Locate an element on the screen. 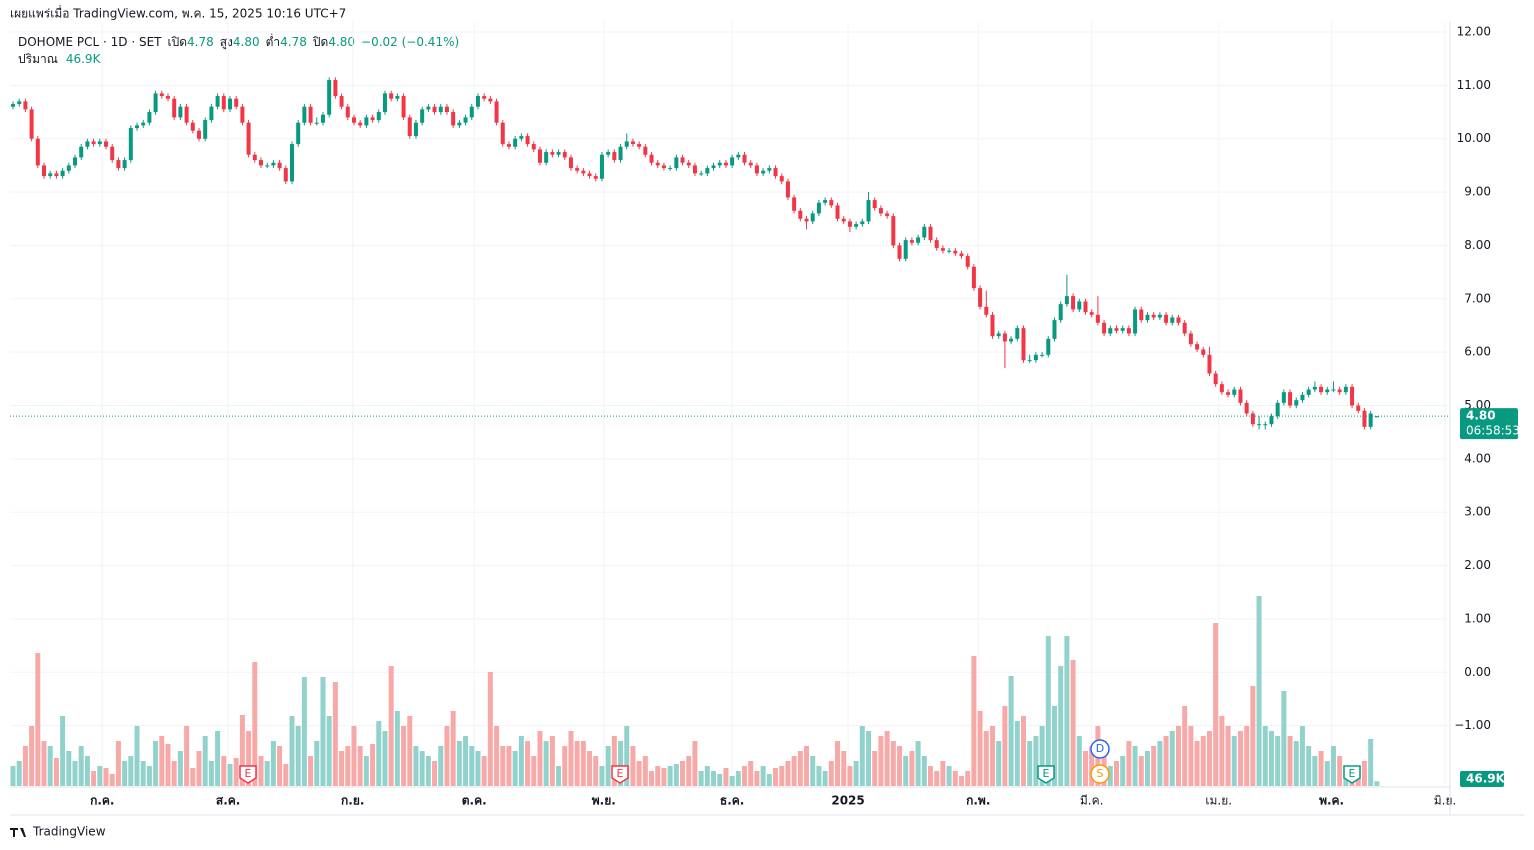  high: 4.80 is located at coordinates (246, 42).